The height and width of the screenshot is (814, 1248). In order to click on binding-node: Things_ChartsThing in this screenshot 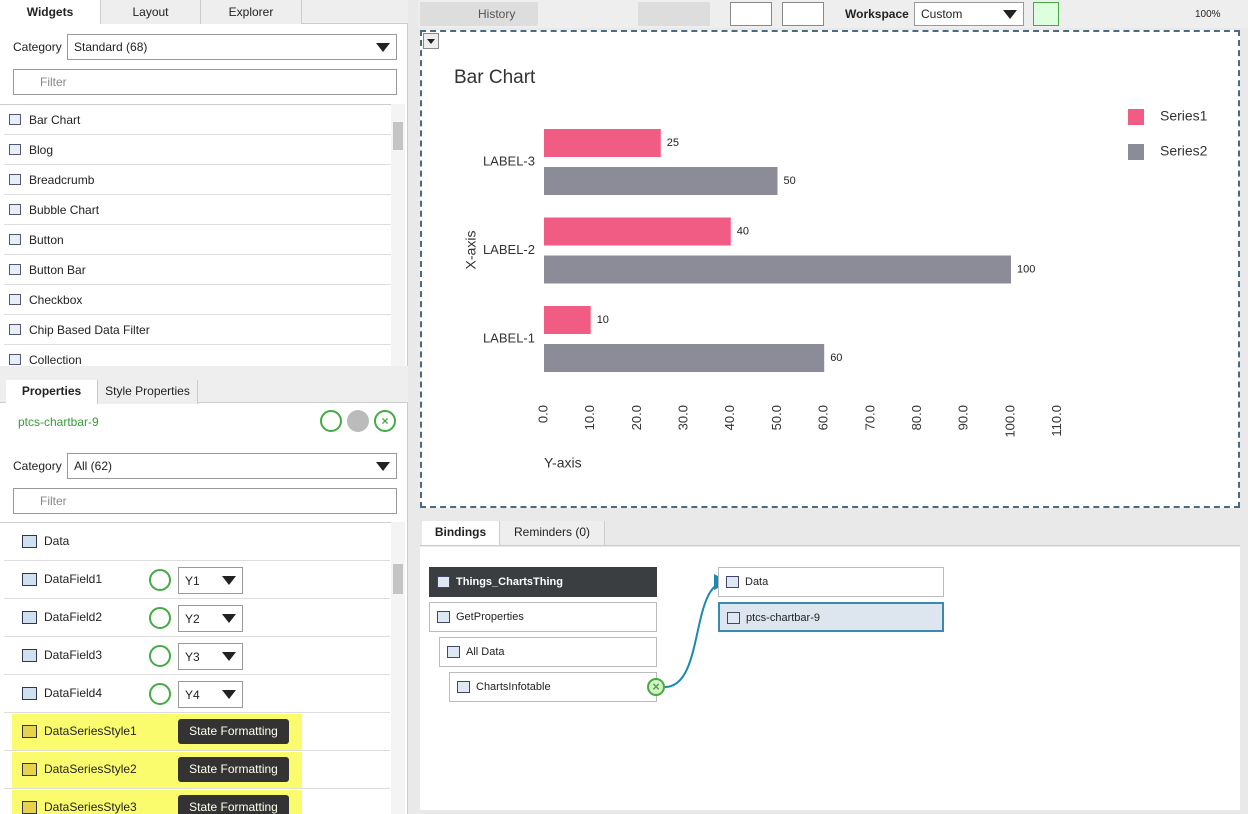, I will do `click(543, 582)`.